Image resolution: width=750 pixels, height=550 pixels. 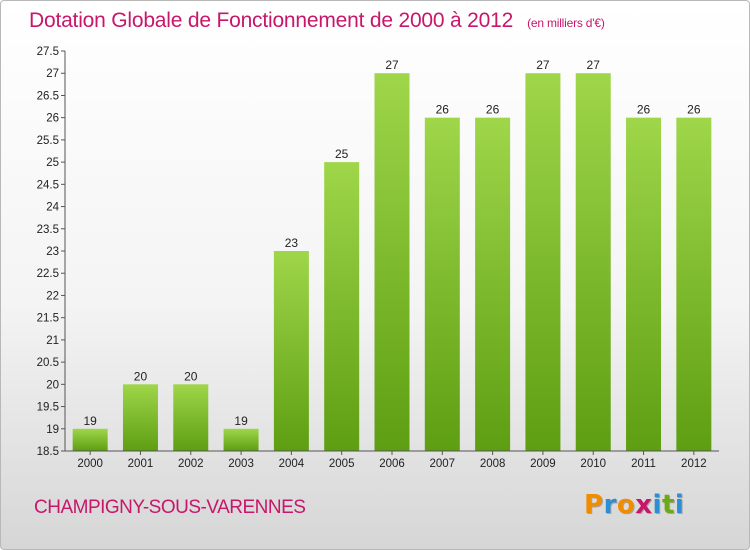 I want to click on y-tick-label: 27, so click(x=52, y=74).